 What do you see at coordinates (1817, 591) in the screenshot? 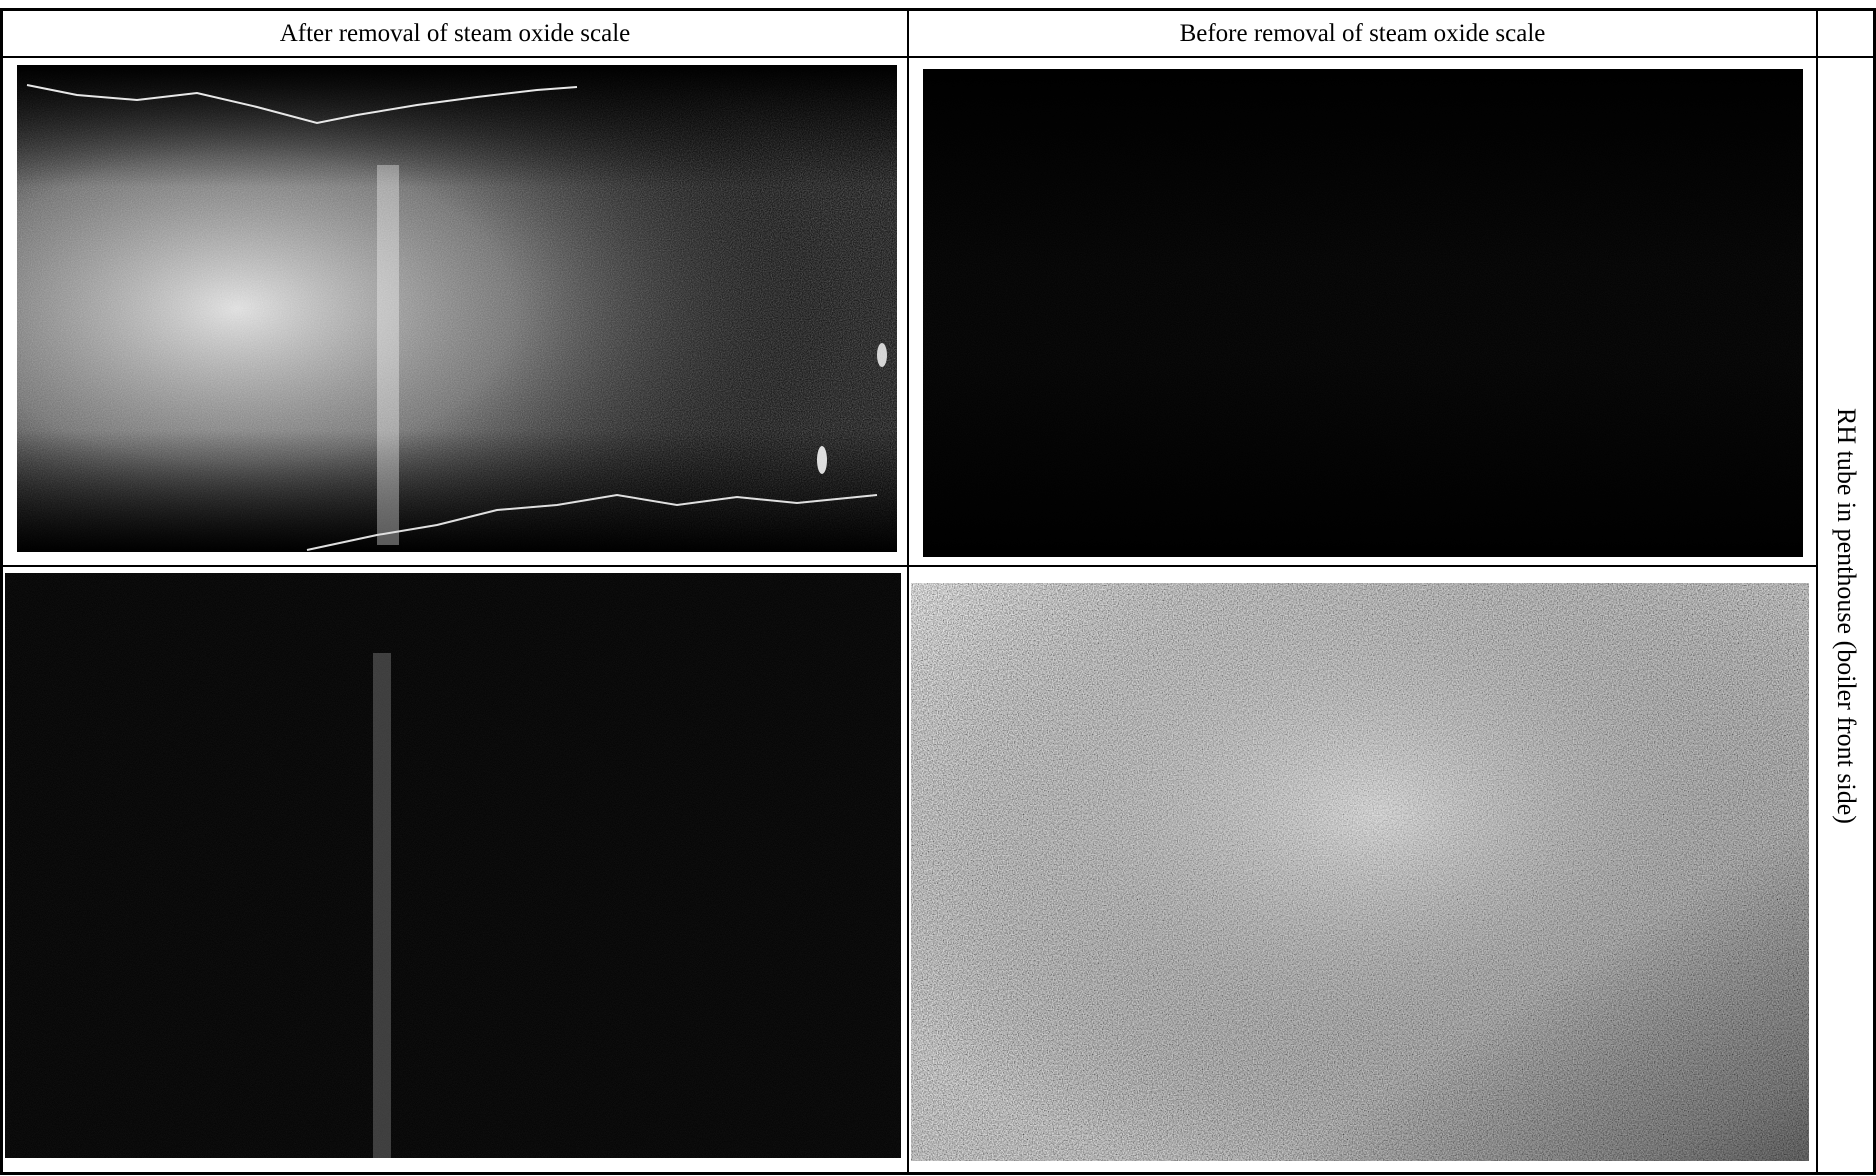
I see `label-column-divider` at bounding box center [1817, 591].